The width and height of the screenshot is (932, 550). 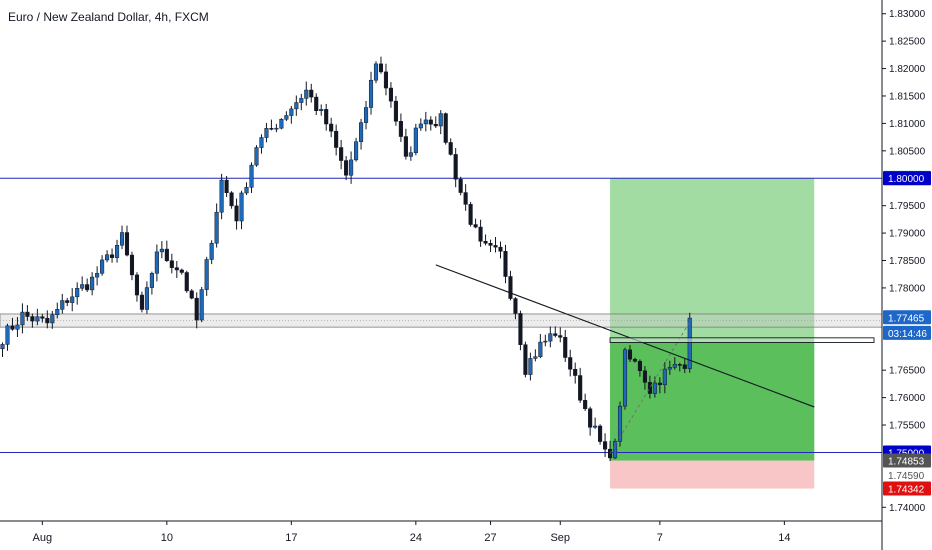 I want to click on time-tick-label: 7, so click(x=660, y=538).